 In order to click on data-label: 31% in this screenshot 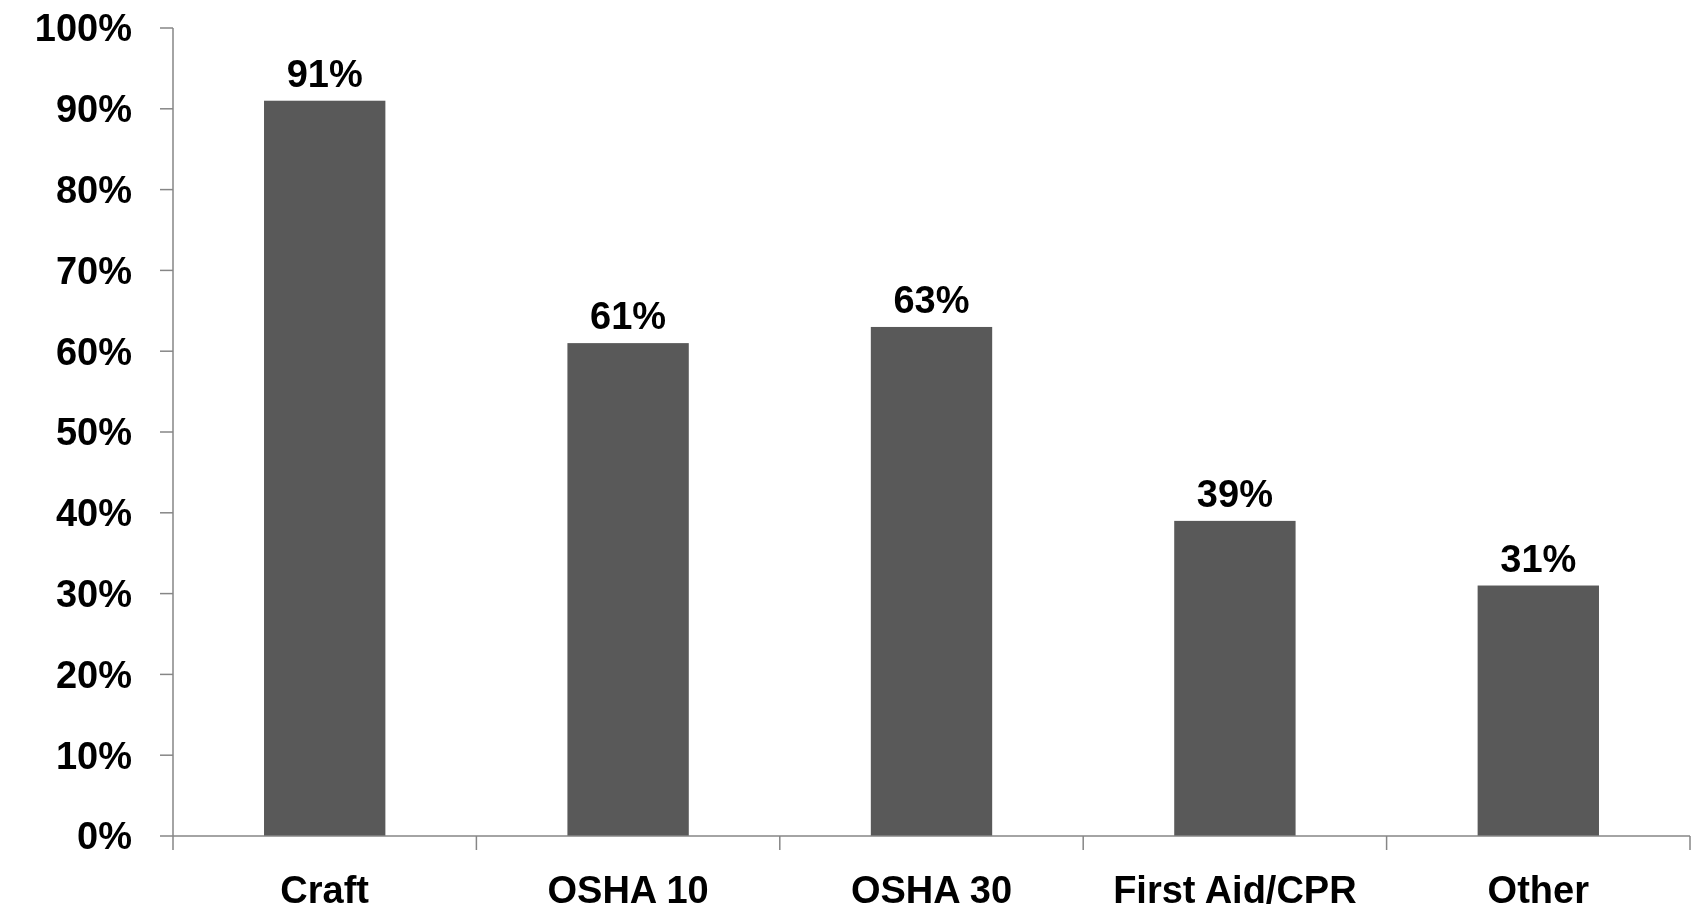, I will do `click(1538, 558)`.